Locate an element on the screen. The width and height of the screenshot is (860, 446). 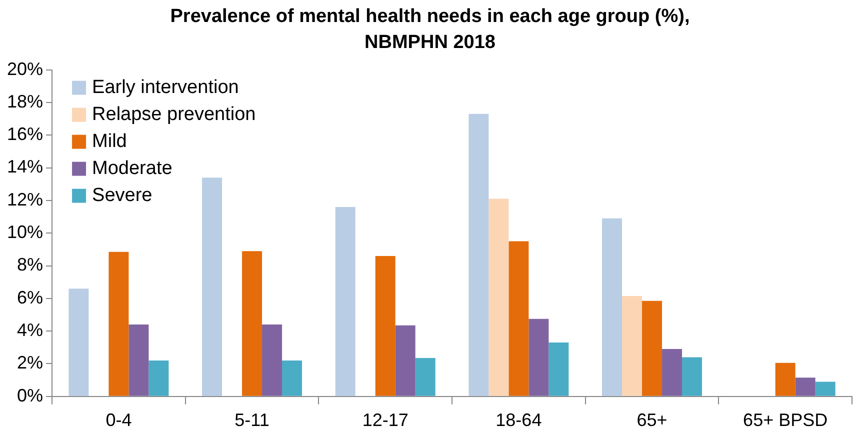
y-tick-label: 12% is located at coordinates (25, 199).